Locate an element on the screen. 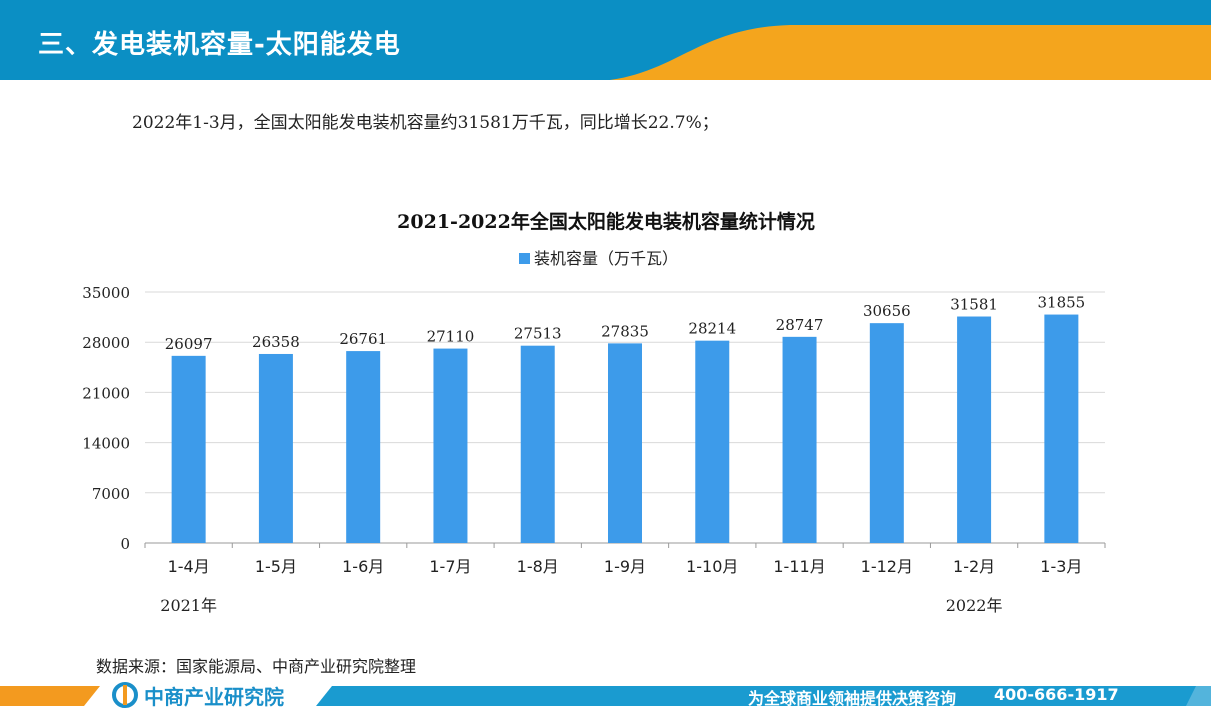 The width and height of the screenshot is (1211, 720). data-label: 28214 is located at coordinates (712, 329).